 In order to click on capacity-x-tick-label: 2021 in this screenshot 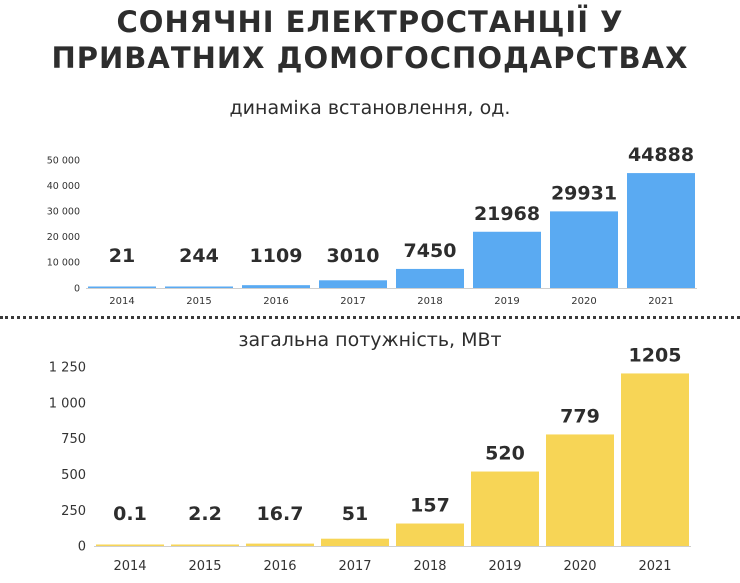, I will do `click(654, 566)`.